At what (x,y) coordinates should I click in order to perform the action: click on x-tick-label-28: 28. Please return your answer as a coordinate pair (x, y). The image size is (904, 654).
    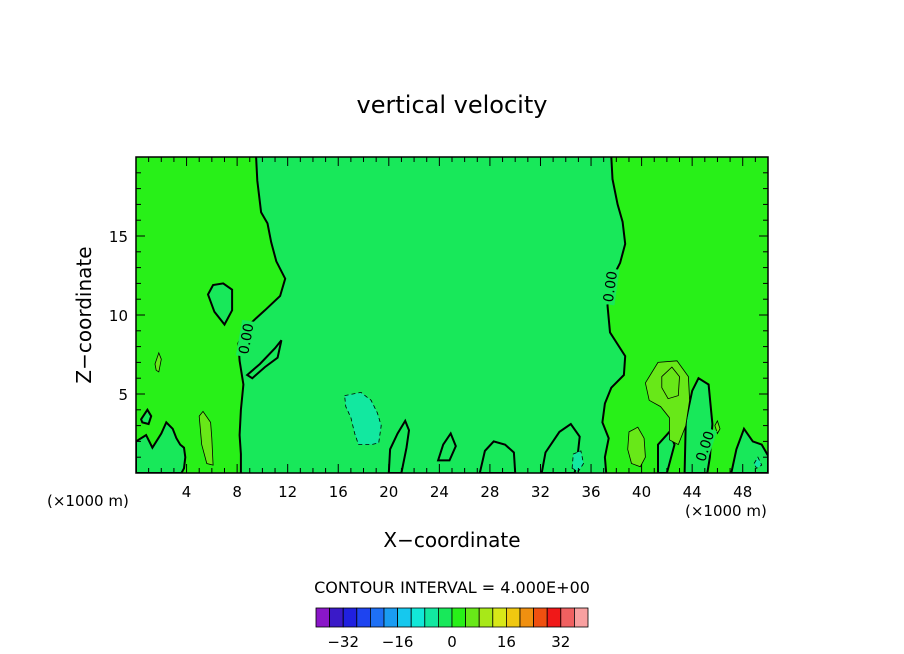
    Looking at the image, I should click on (489, 492).